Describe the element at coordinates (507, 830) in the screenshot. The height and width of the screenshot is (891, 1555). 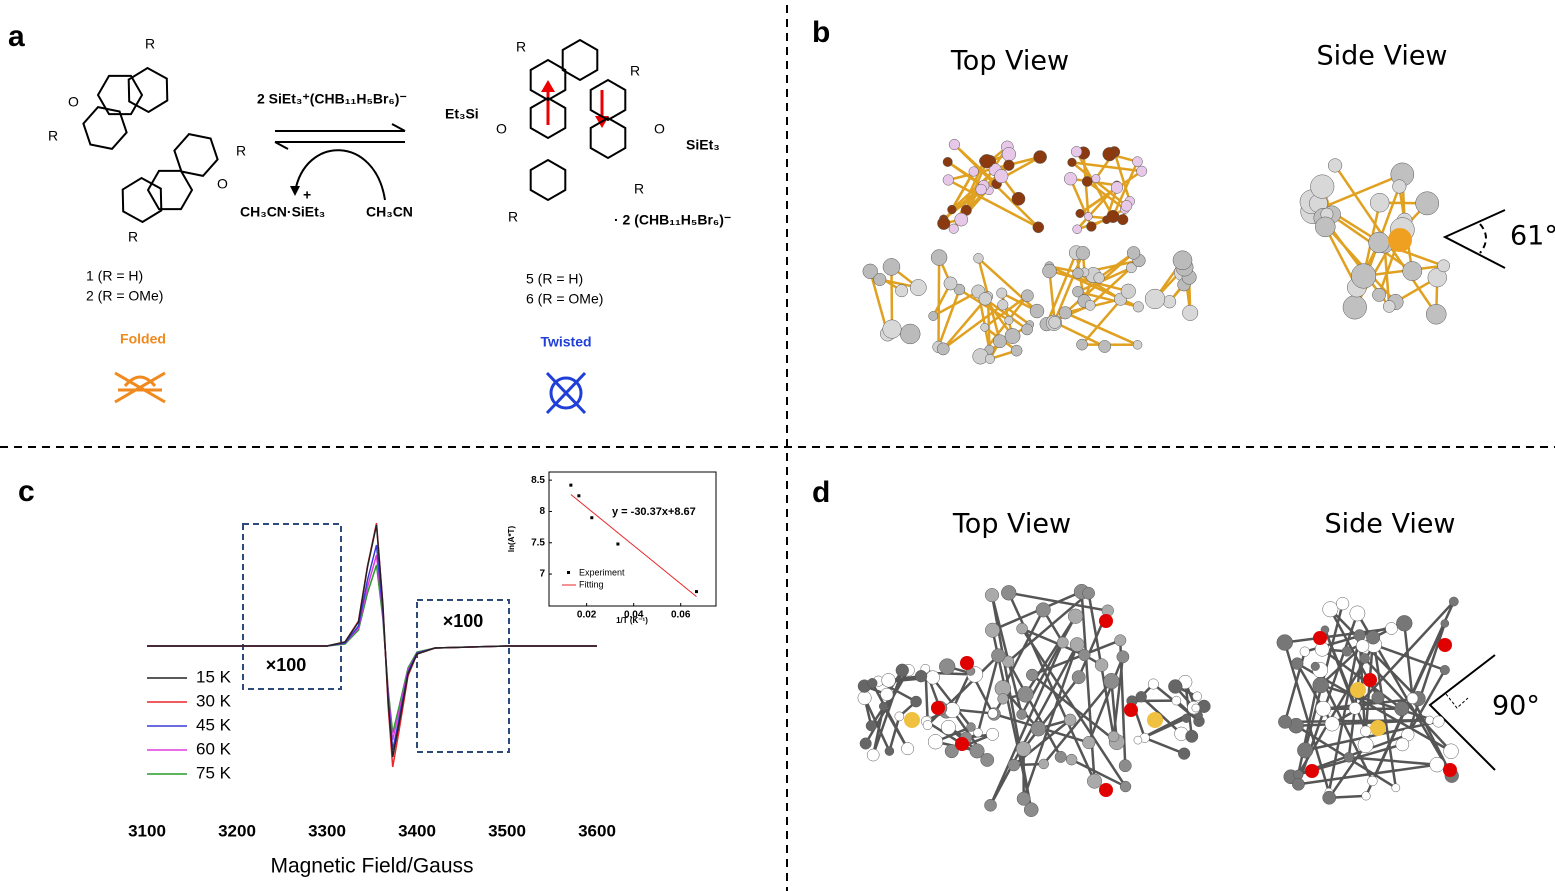
I see `x-tick-label: 3500` at that location.